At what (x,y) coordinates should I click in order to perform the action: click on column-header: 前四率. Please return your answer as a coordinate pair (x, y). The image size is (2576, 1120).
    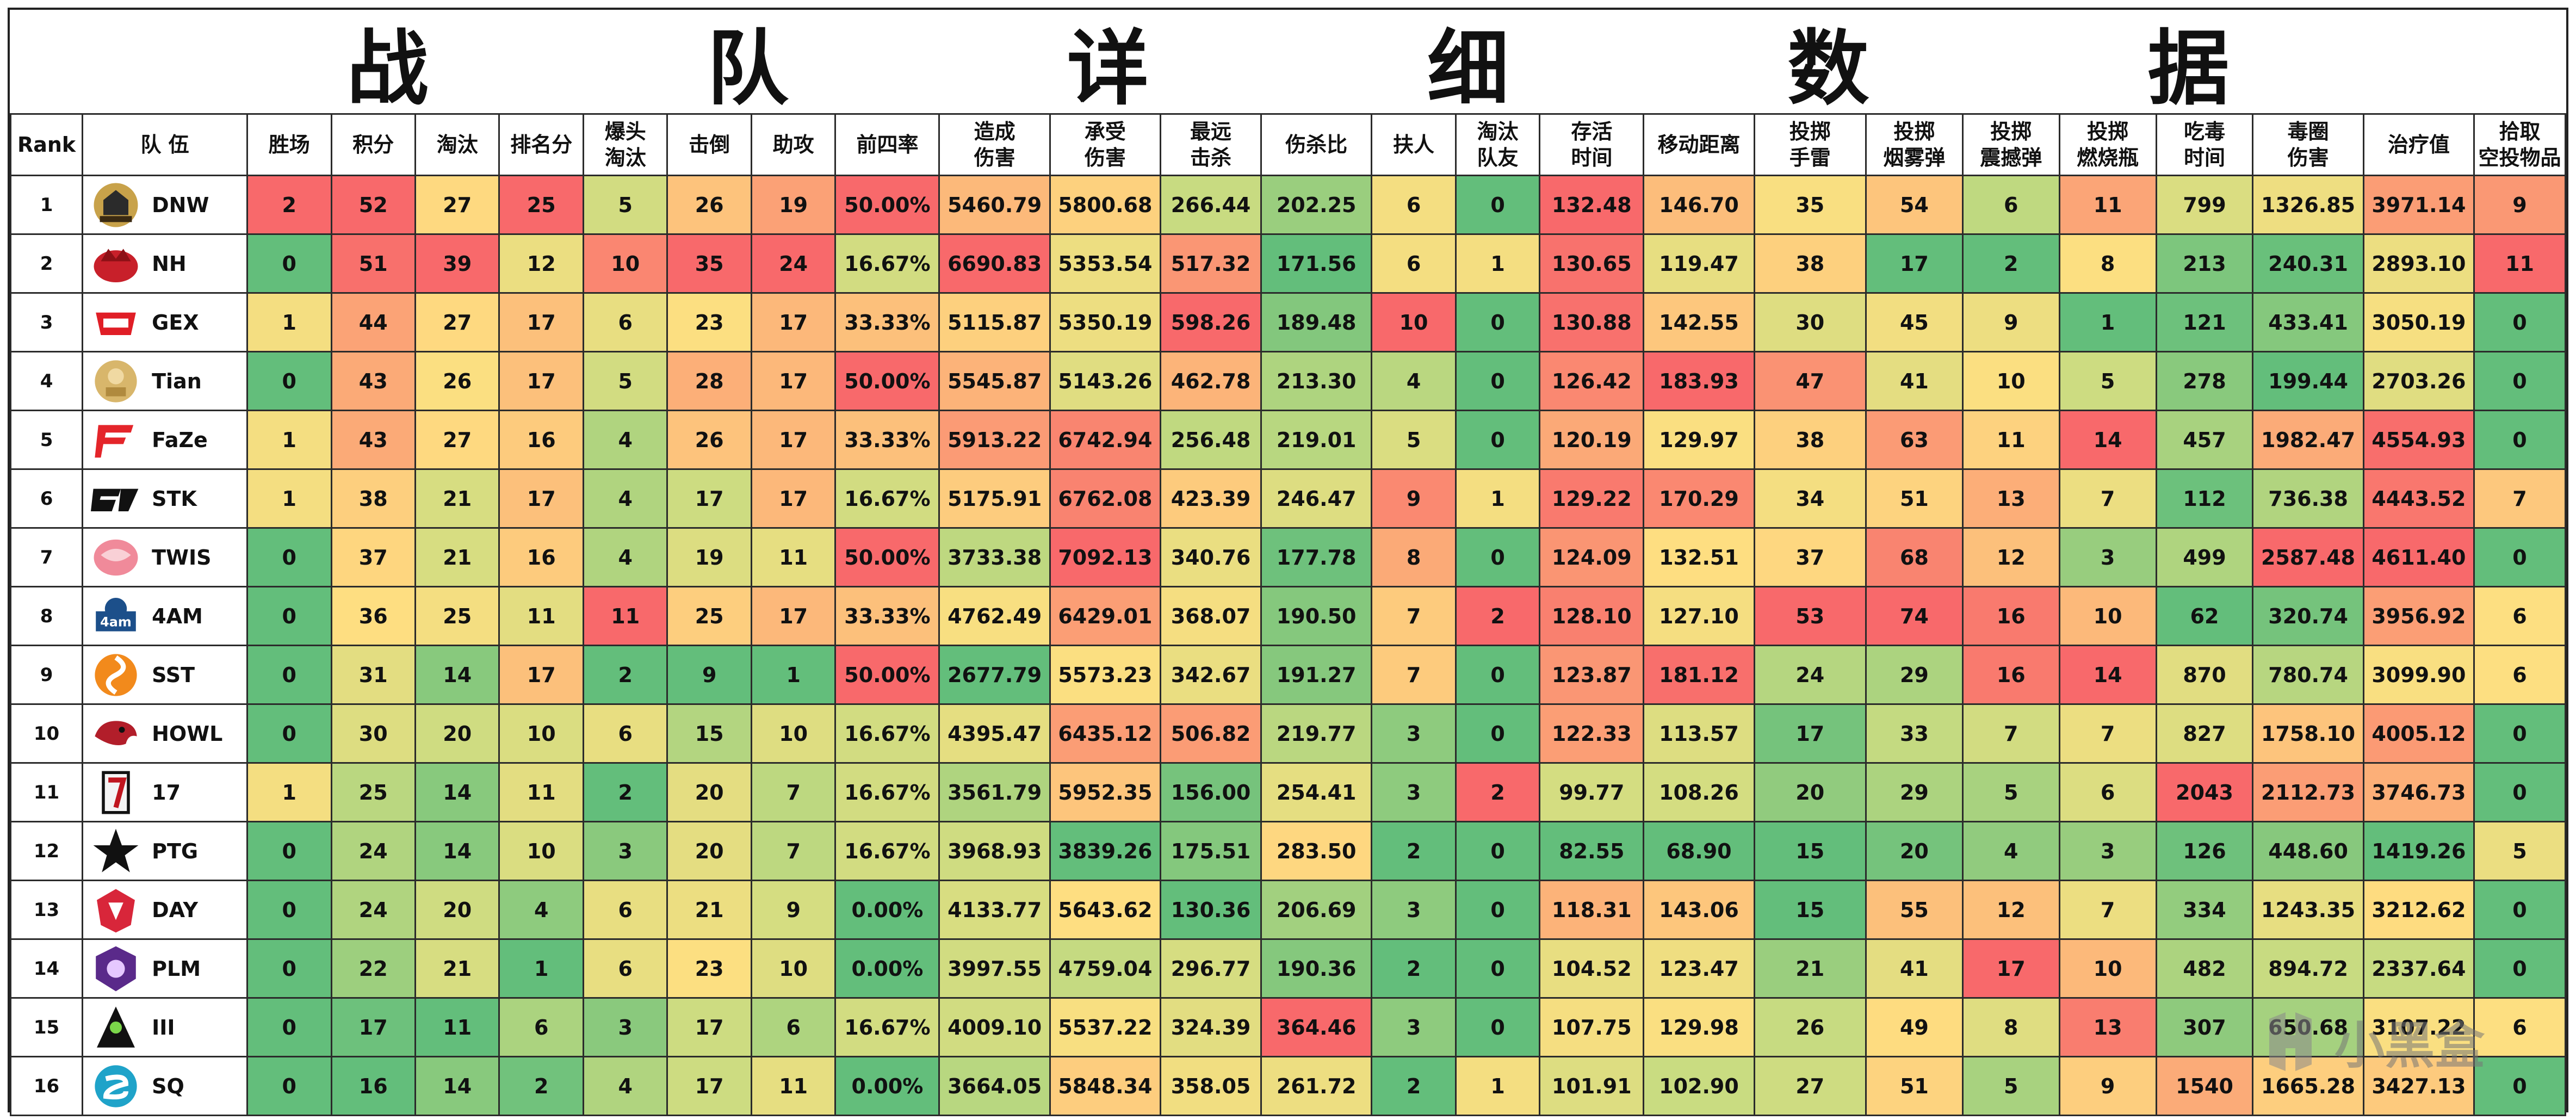
    Looking at the image, I should click on (887, 144).